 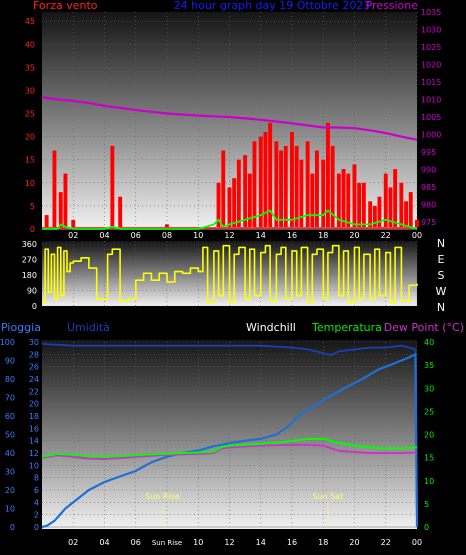 What do you see at coordinates (431, 47) in the screenshot?
I see `pressure-tick-label: 1025` at bounding box center [431, 47].